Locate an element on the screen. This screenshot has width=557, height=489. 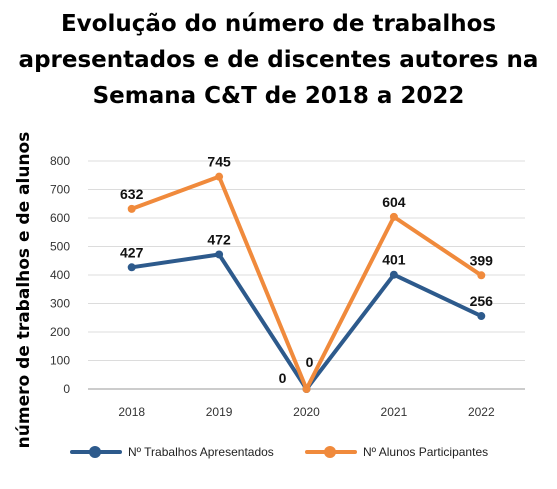
data-label-1-2022: 399 is located at coordinates (482, 260).